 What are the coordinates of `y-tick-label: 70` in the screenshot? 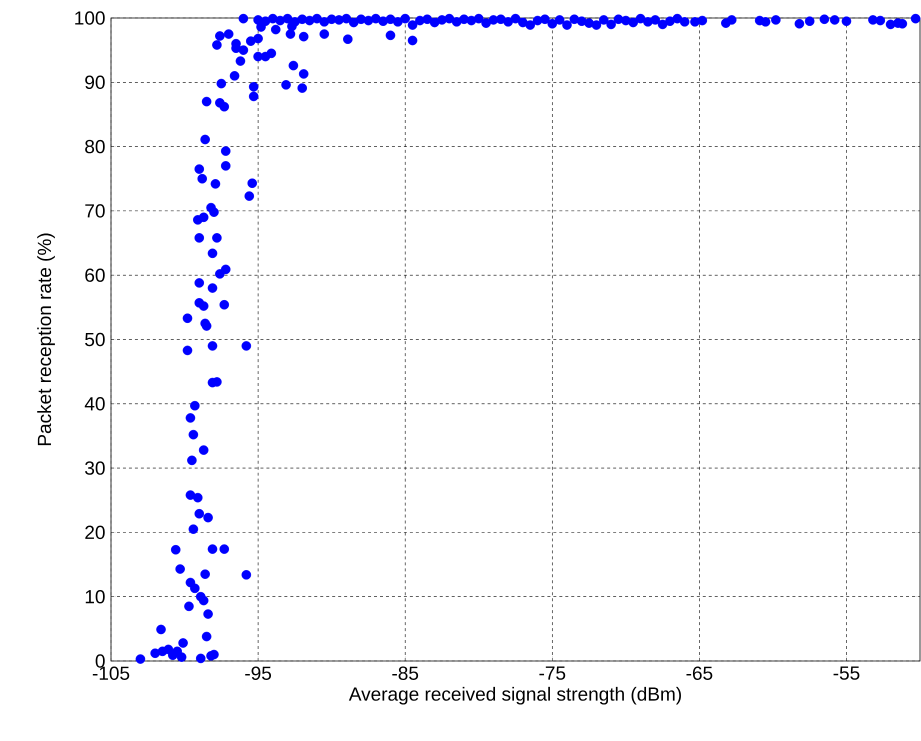 It's located at (95, 211).